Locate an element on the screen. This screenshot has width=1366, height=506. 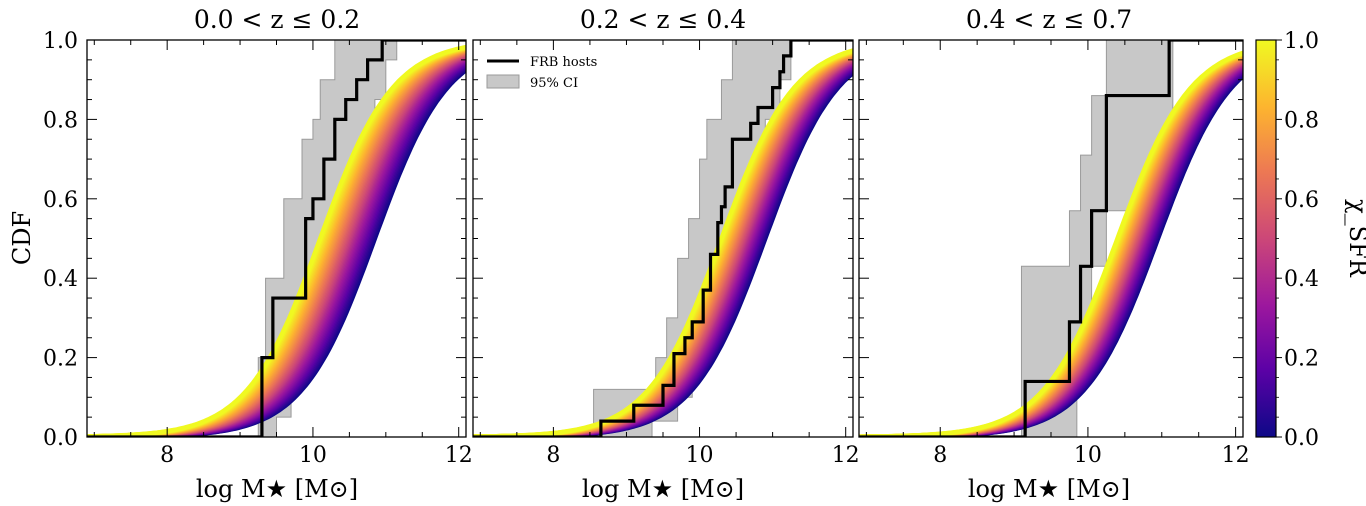
colorbar-tick-label: 0.2 is located at coordinates (1301, 359).